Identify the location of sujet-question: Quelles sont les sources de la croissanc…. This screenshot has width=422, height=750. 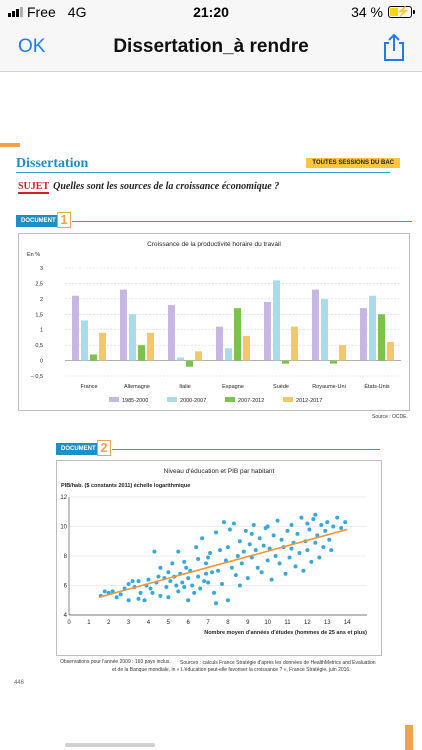
(166, 186).